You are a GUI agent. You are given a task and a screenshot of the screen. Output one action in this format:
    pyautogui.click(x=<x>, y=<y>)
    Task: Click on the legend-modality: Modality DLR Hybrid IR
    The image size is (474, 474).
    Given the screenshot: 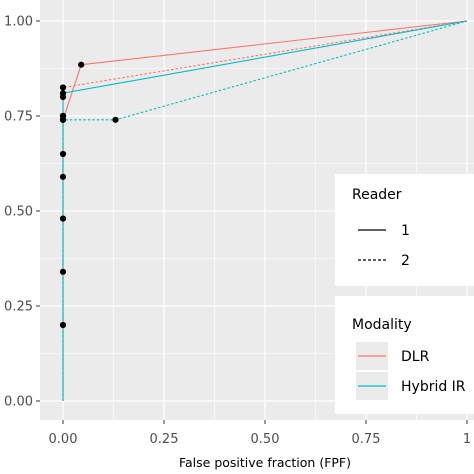 What is the action you would take?
    pyautogui.click(x=404, y=355)
    